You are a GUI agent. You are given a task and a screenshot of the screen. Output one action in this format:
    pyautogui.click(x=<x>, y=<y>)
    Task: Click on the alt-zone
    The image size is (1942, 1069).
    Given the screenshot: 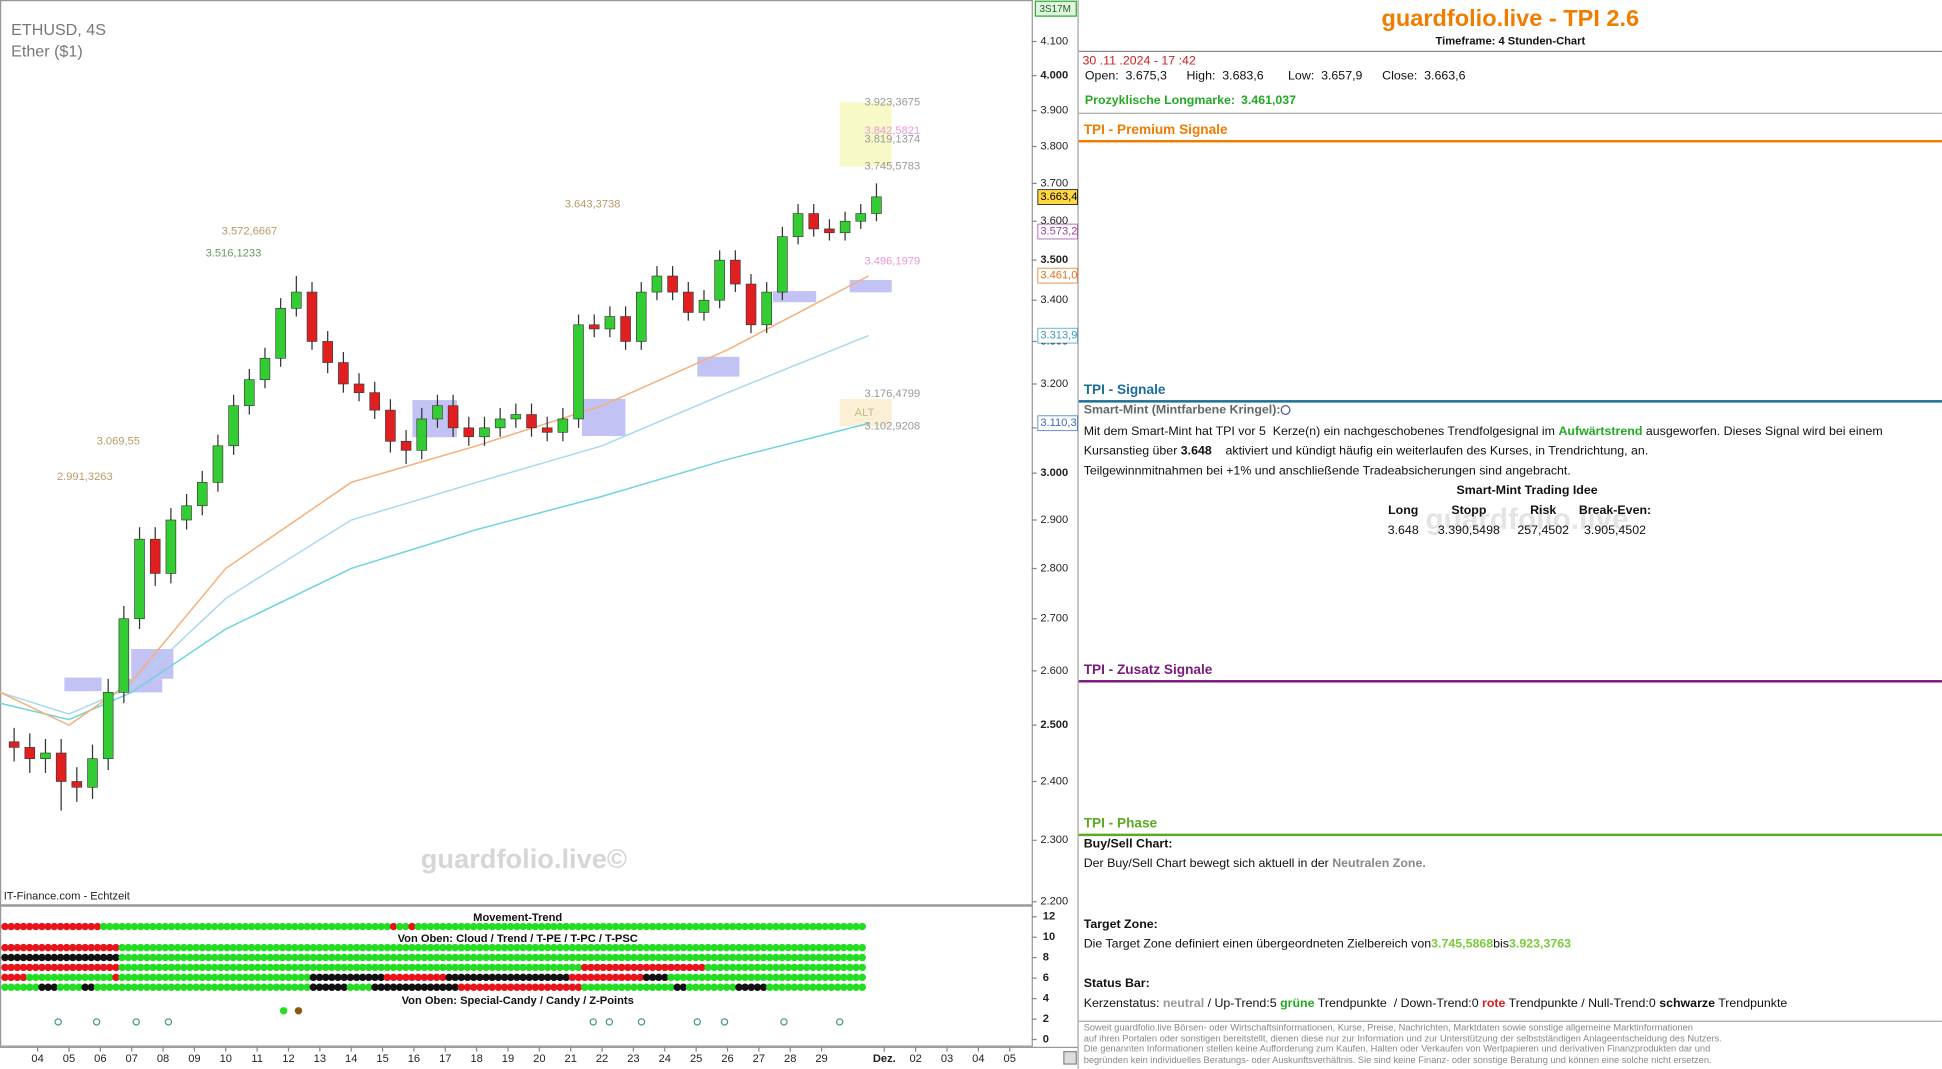 What is the action you would take?
    pyautogui.click(x=865, y=413)
    